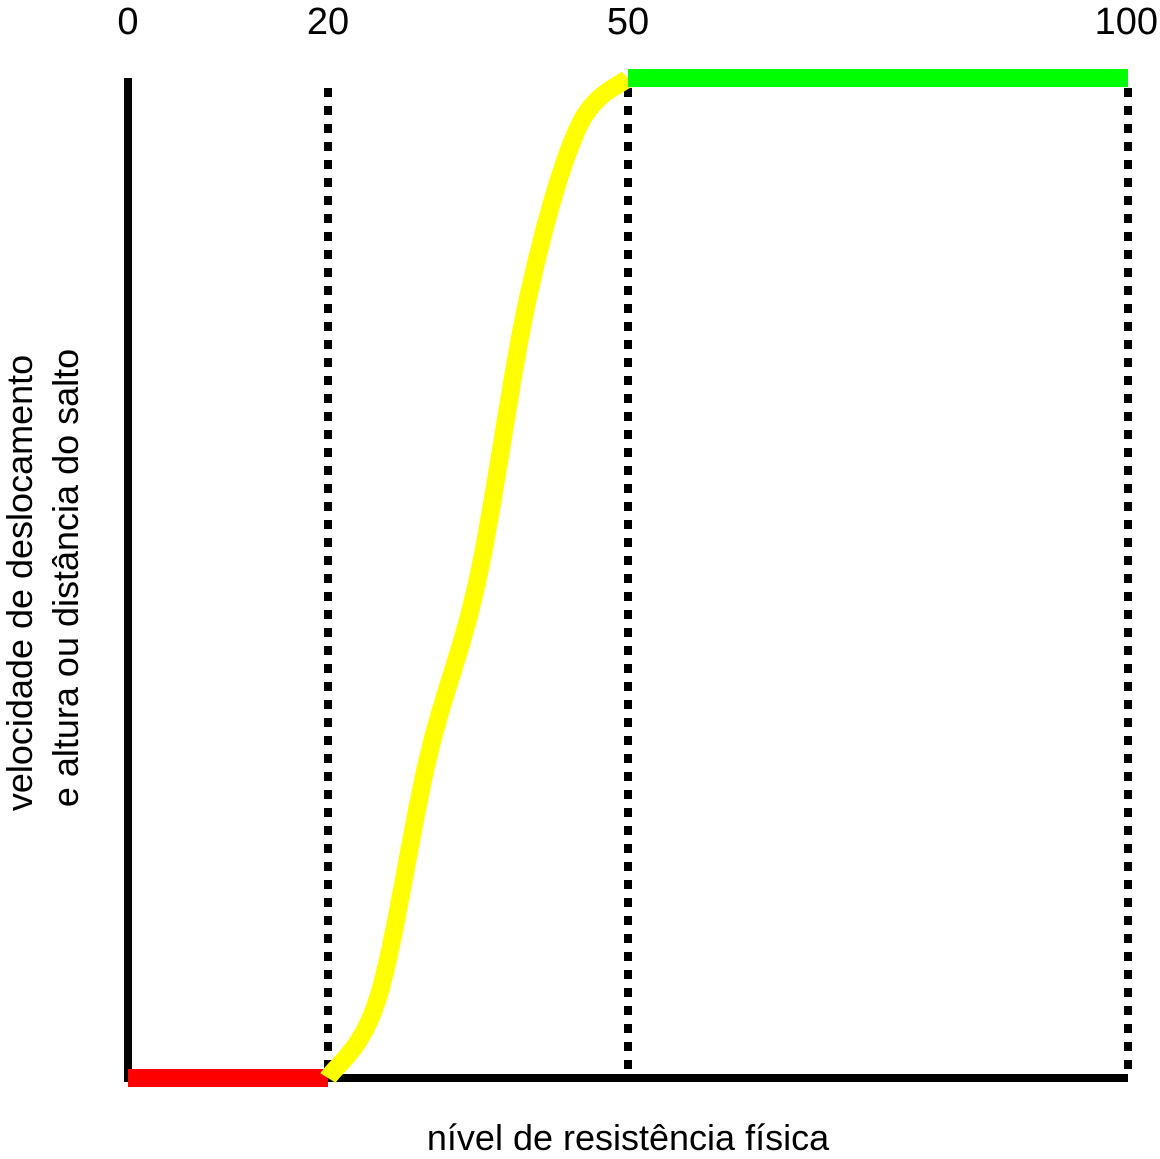 The width and height of the screenshot is (1160, 1159). What do you see at coordinates (328, 22) in the screenshot?
I see `x-tick-label-20: 20` at bounding box center [328, 22].